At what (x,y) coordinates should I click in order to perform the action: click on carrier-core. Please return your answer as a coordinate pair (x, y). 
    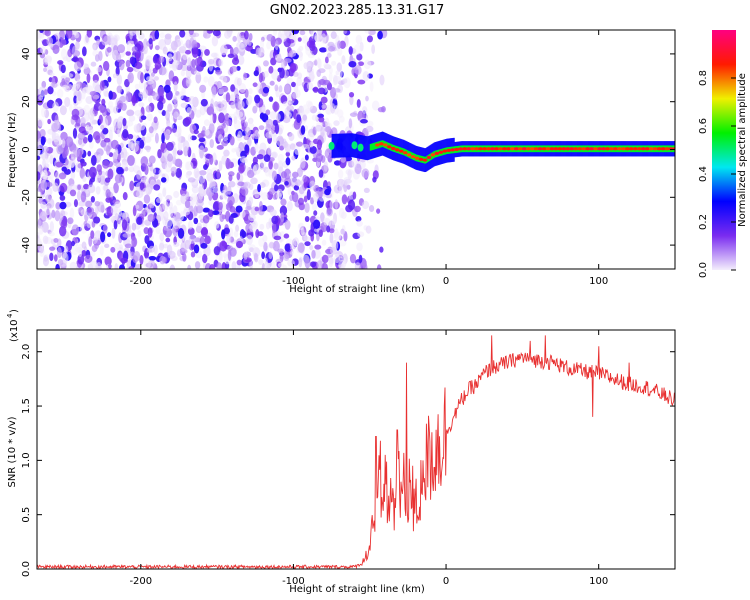
    Looking at the image, I should click on (372, 147).